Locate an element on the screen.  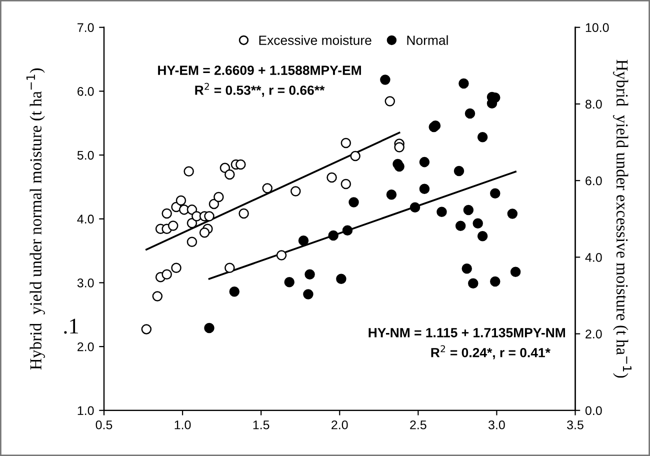
x-tick-label: 1.5 is located at coordinates (261, 425).